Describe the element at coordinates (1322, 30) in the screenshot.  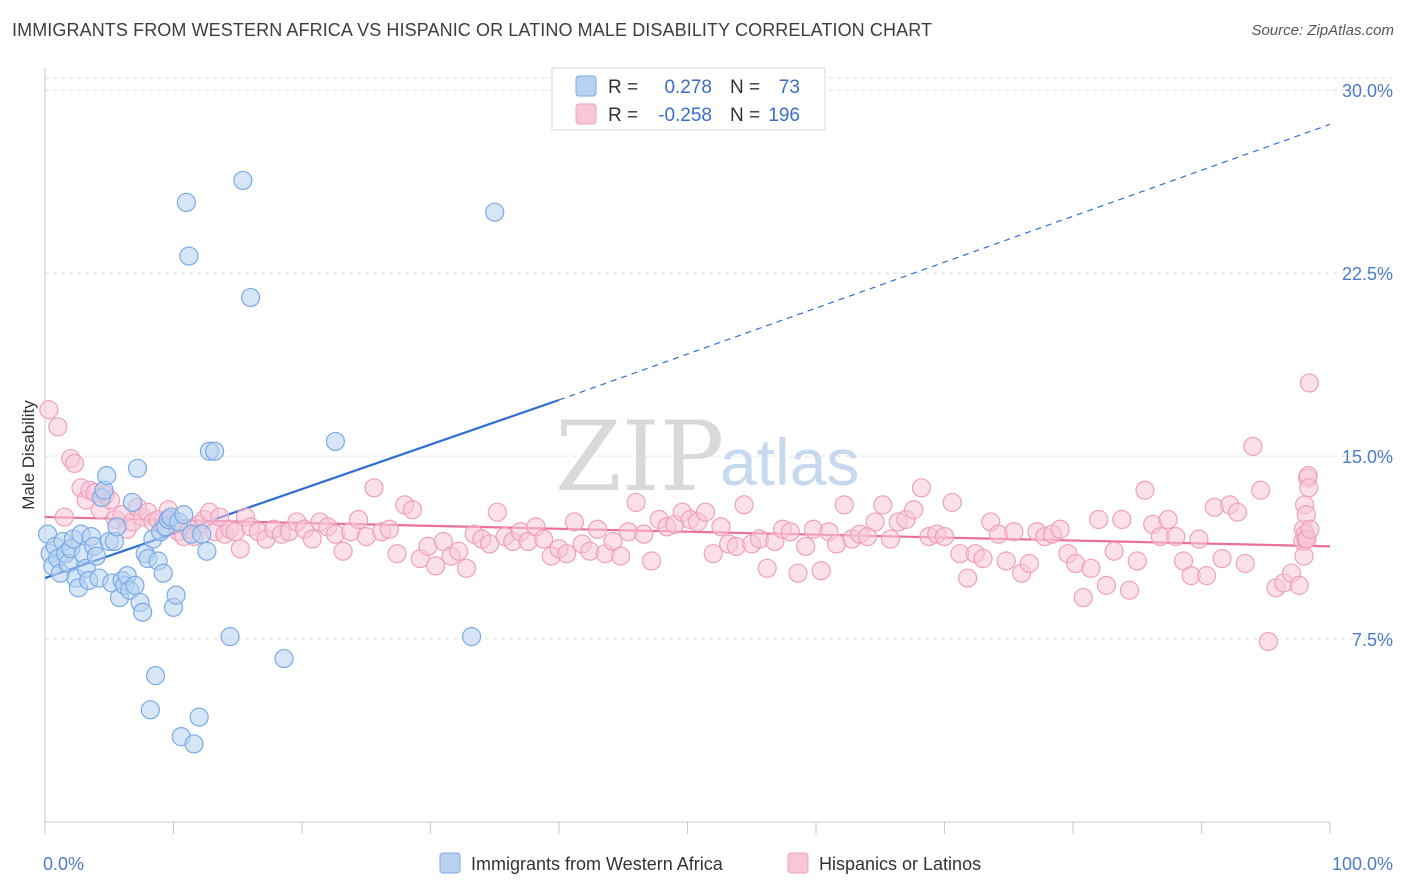
I see `source-credit: Source: ZipAtlas.com` at that location.